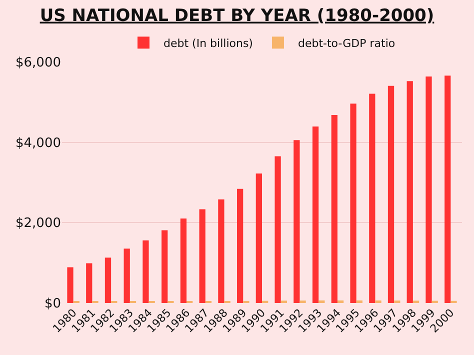 Image resolution: width=474 pixels, height=355 pixels. What do you see at coordinates (38, 224) in the screenshot?
I see `y-tick-label: $2,000` at bounding box center [38, 224].